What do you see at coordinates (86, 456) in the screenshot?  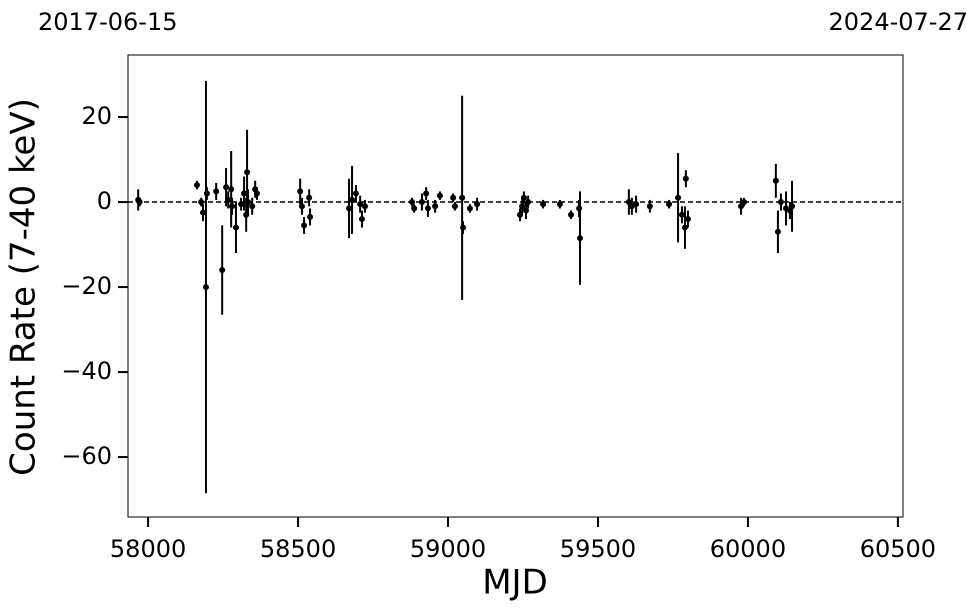 I see `y-tick-label: −60` at bounding box center [86, 456].